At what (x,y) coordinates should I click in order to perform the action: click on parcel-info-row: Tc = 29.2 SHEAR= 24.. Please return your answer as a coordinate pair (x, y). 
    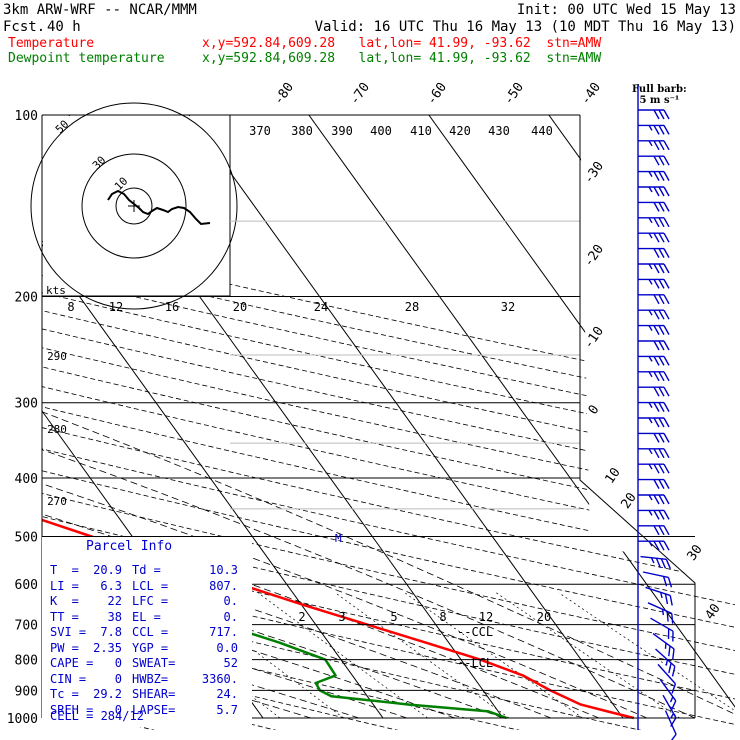
    Looking at the image, I should click on (150, 694).